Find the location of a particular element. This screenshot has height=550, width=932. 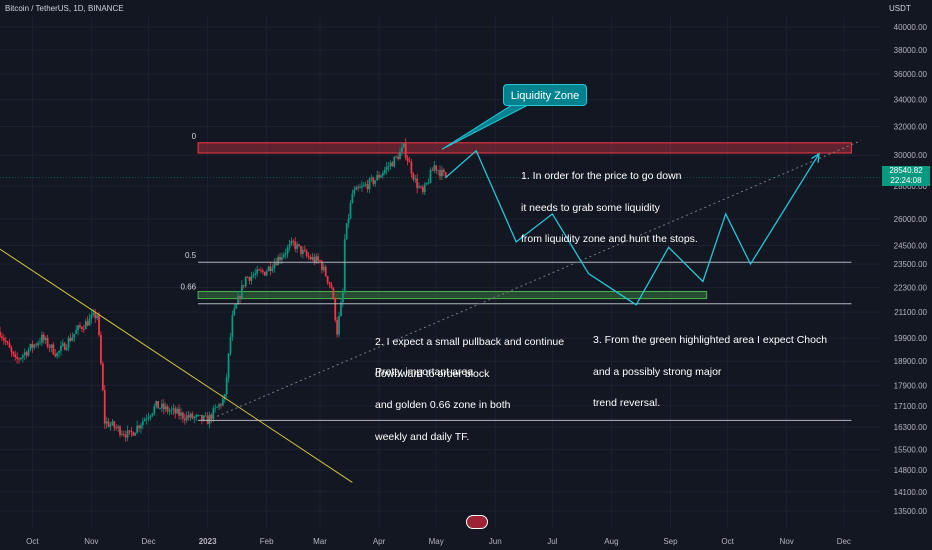

y-tick-label: 26000.00 is located at coordinates (911, 219).